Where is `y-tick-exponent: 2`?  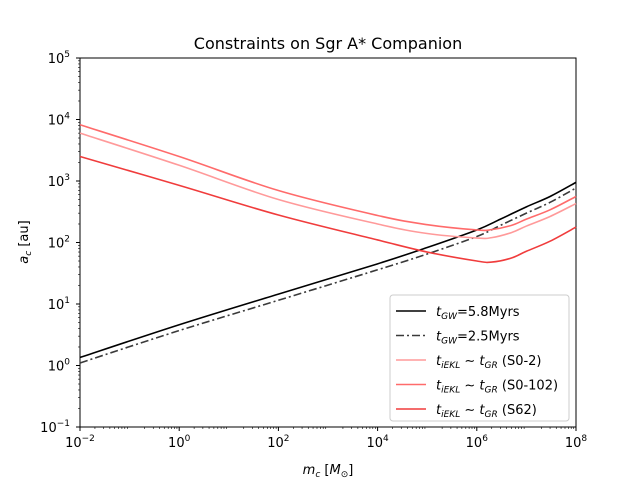 y-tick-exponent: 2 is located at coordinates (67, 240).